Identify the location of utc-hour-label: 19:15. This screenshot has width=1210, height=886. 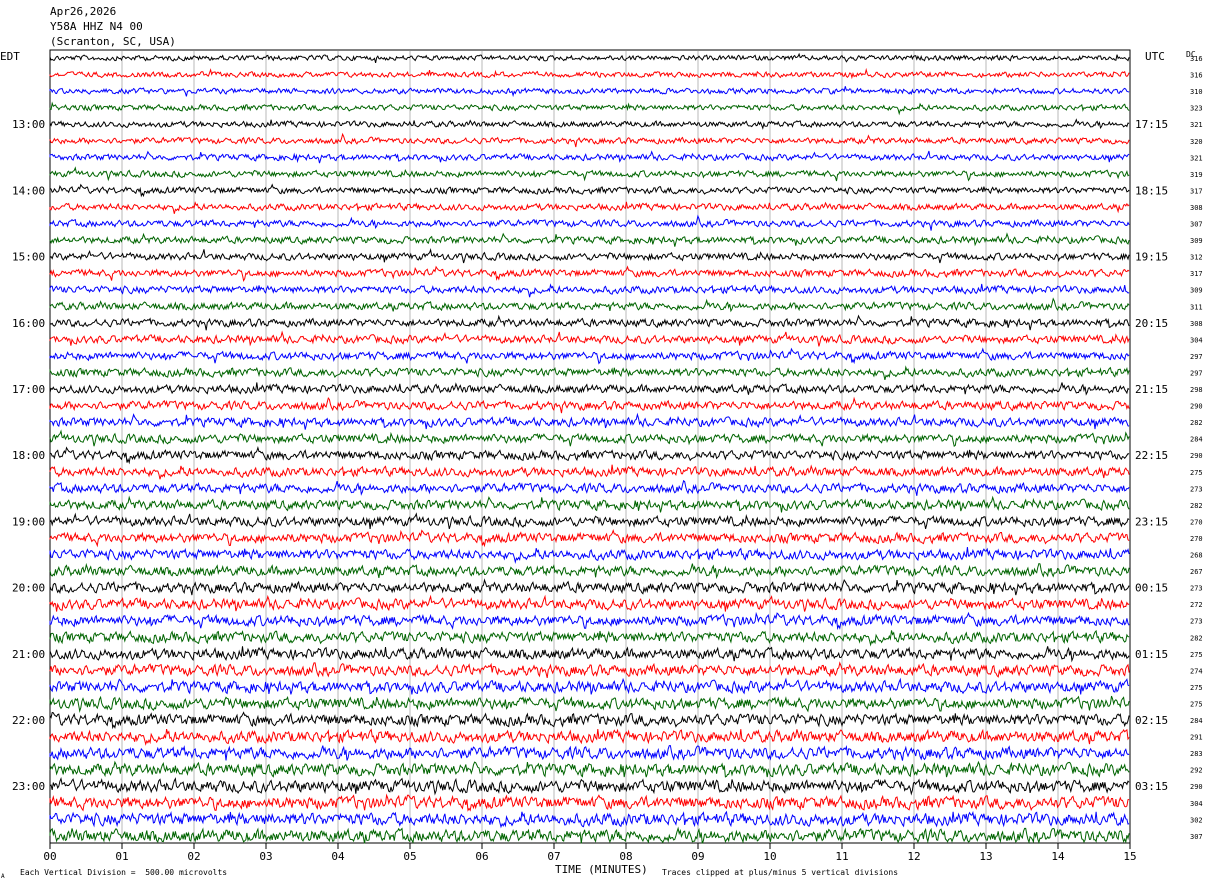
(1151, 257).